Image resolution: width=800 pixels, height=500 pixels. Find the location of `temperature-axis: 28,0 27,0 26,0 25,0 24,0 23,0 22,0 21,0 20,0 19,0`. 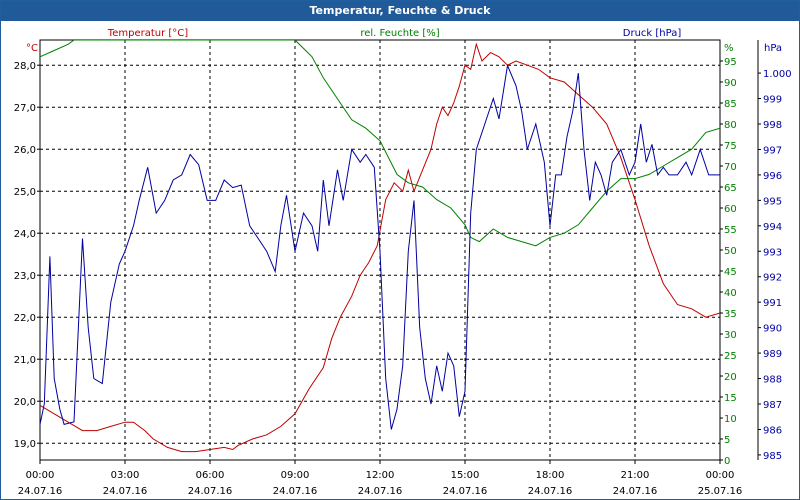

temperature-axis: 28,0 27,0 26,0 25,0 24,0 23,0 22,0 21,0 20,0 19,0 is located at coordinates (27, 255).